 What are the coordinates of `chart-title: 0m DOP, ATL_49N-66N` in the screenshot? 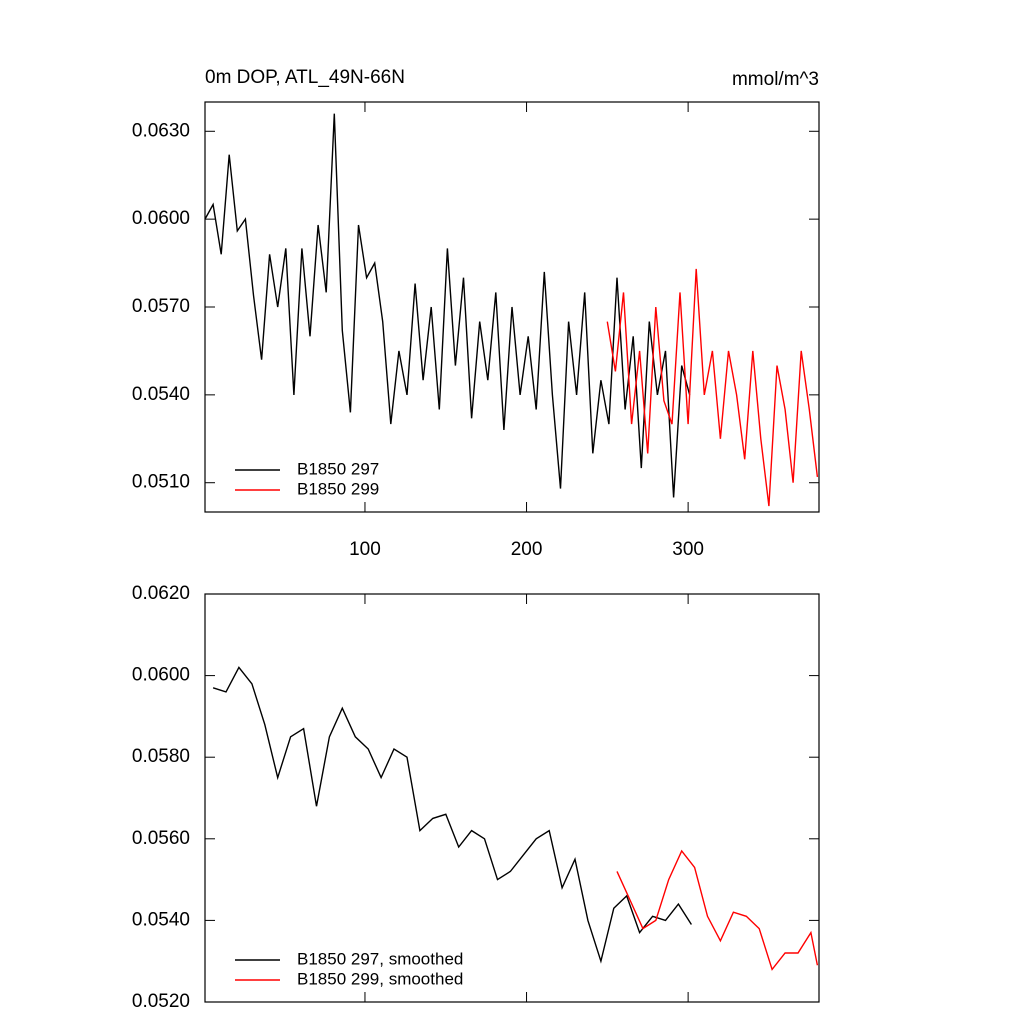 It's located at (305, 77).